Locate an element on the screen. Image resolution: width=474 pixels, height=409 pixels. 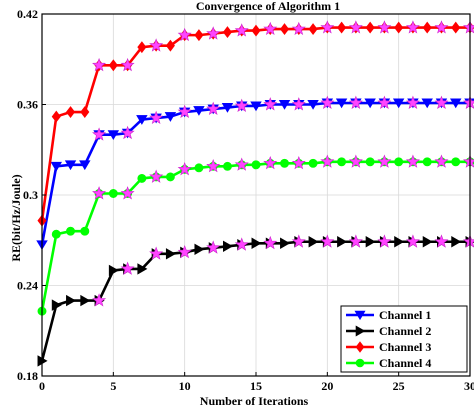
legend-label: Channel 2 is located at coordinates (405, 331).